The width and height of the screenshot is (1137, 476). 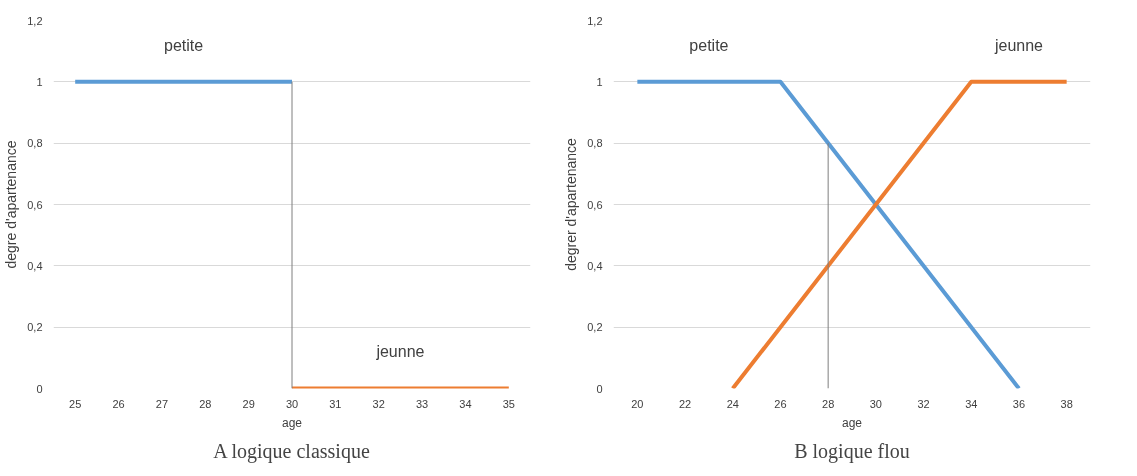 What do you see at coordinates (732, 403) in the screenshot?
I see `x-tick-label: 24` at bounding box center [732, 403].